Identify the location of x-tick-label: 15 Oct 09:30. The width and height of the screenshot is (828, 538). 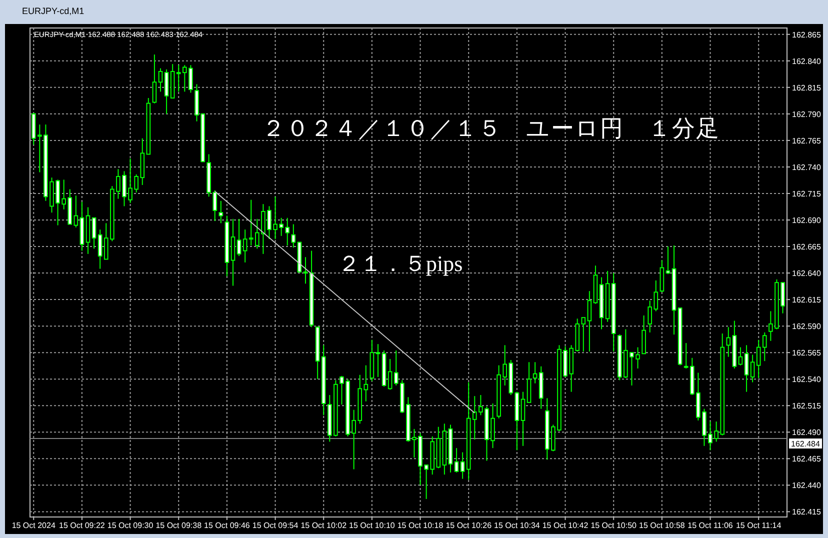
(130, 525).